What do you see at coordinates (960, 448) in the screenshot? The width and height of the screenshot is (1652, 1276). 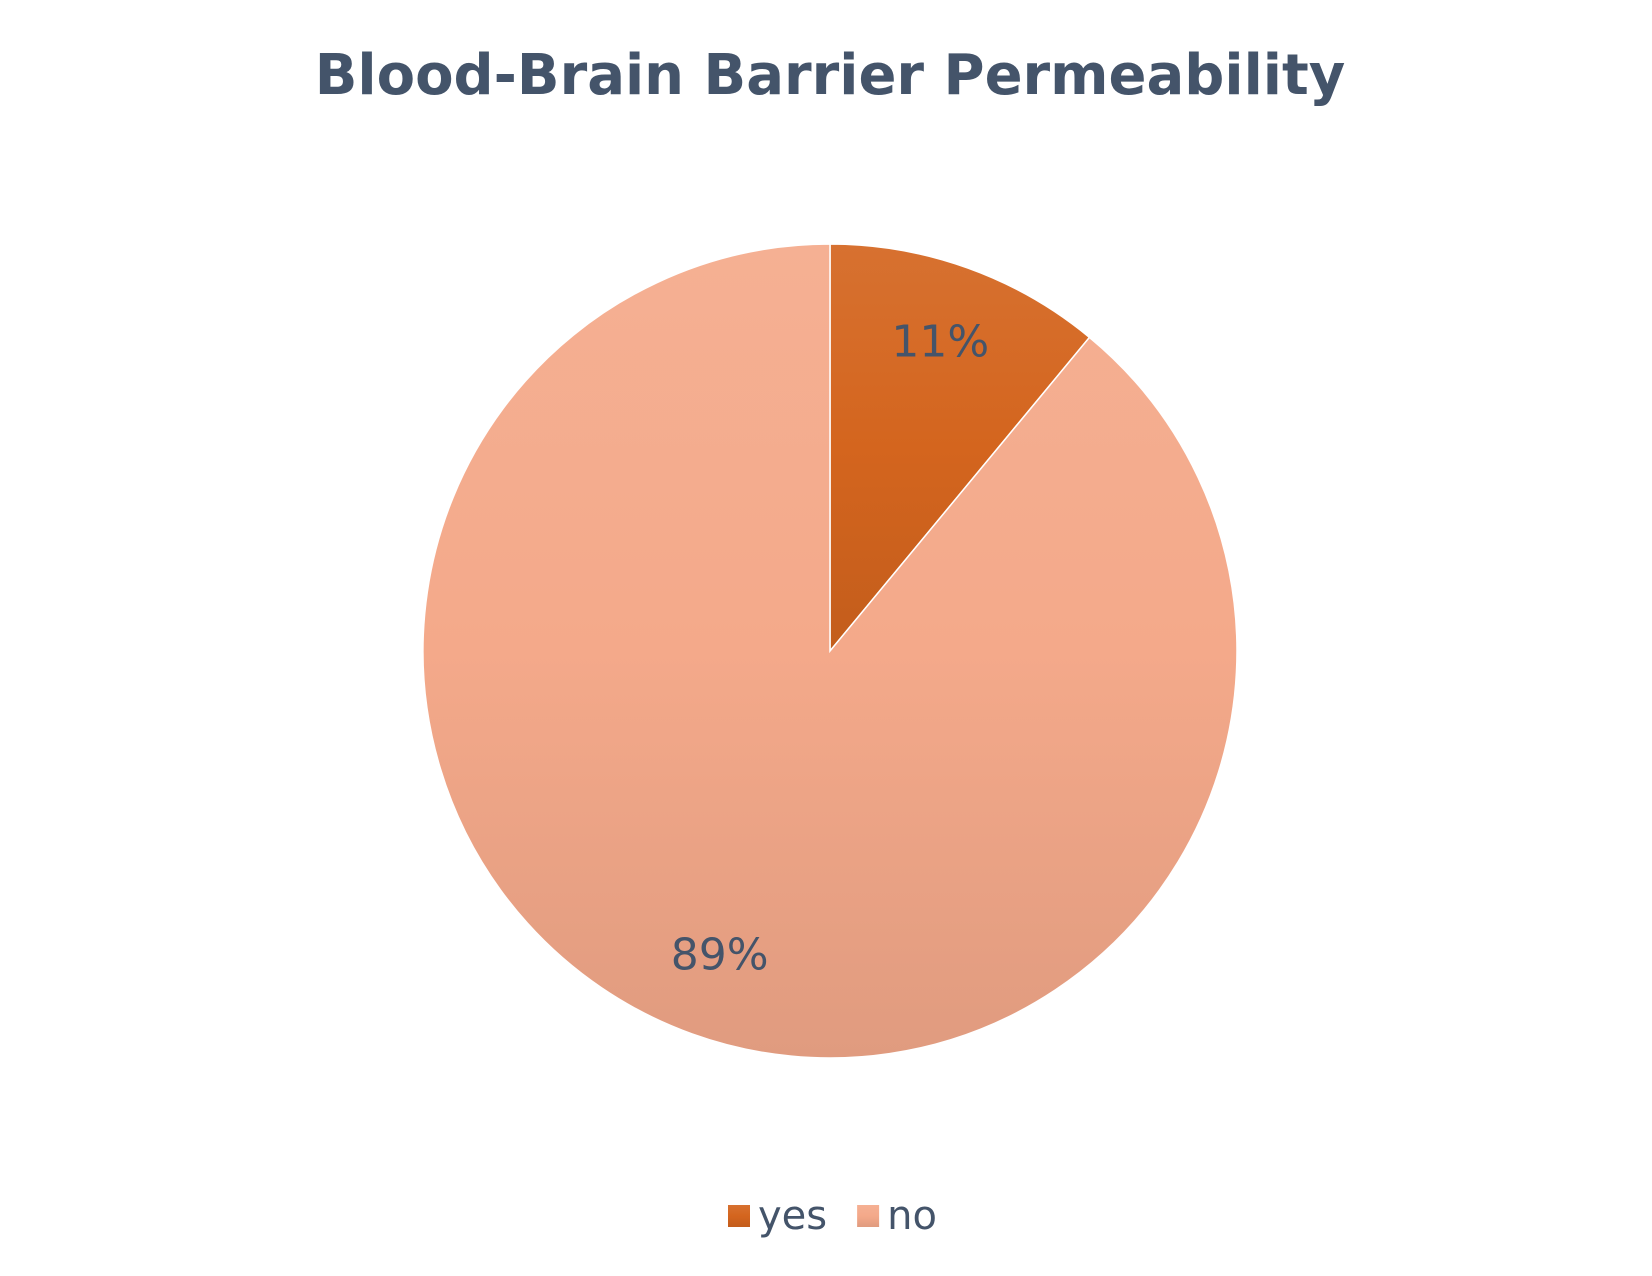 I see `pie-slice` at bounding box center [960, 448].